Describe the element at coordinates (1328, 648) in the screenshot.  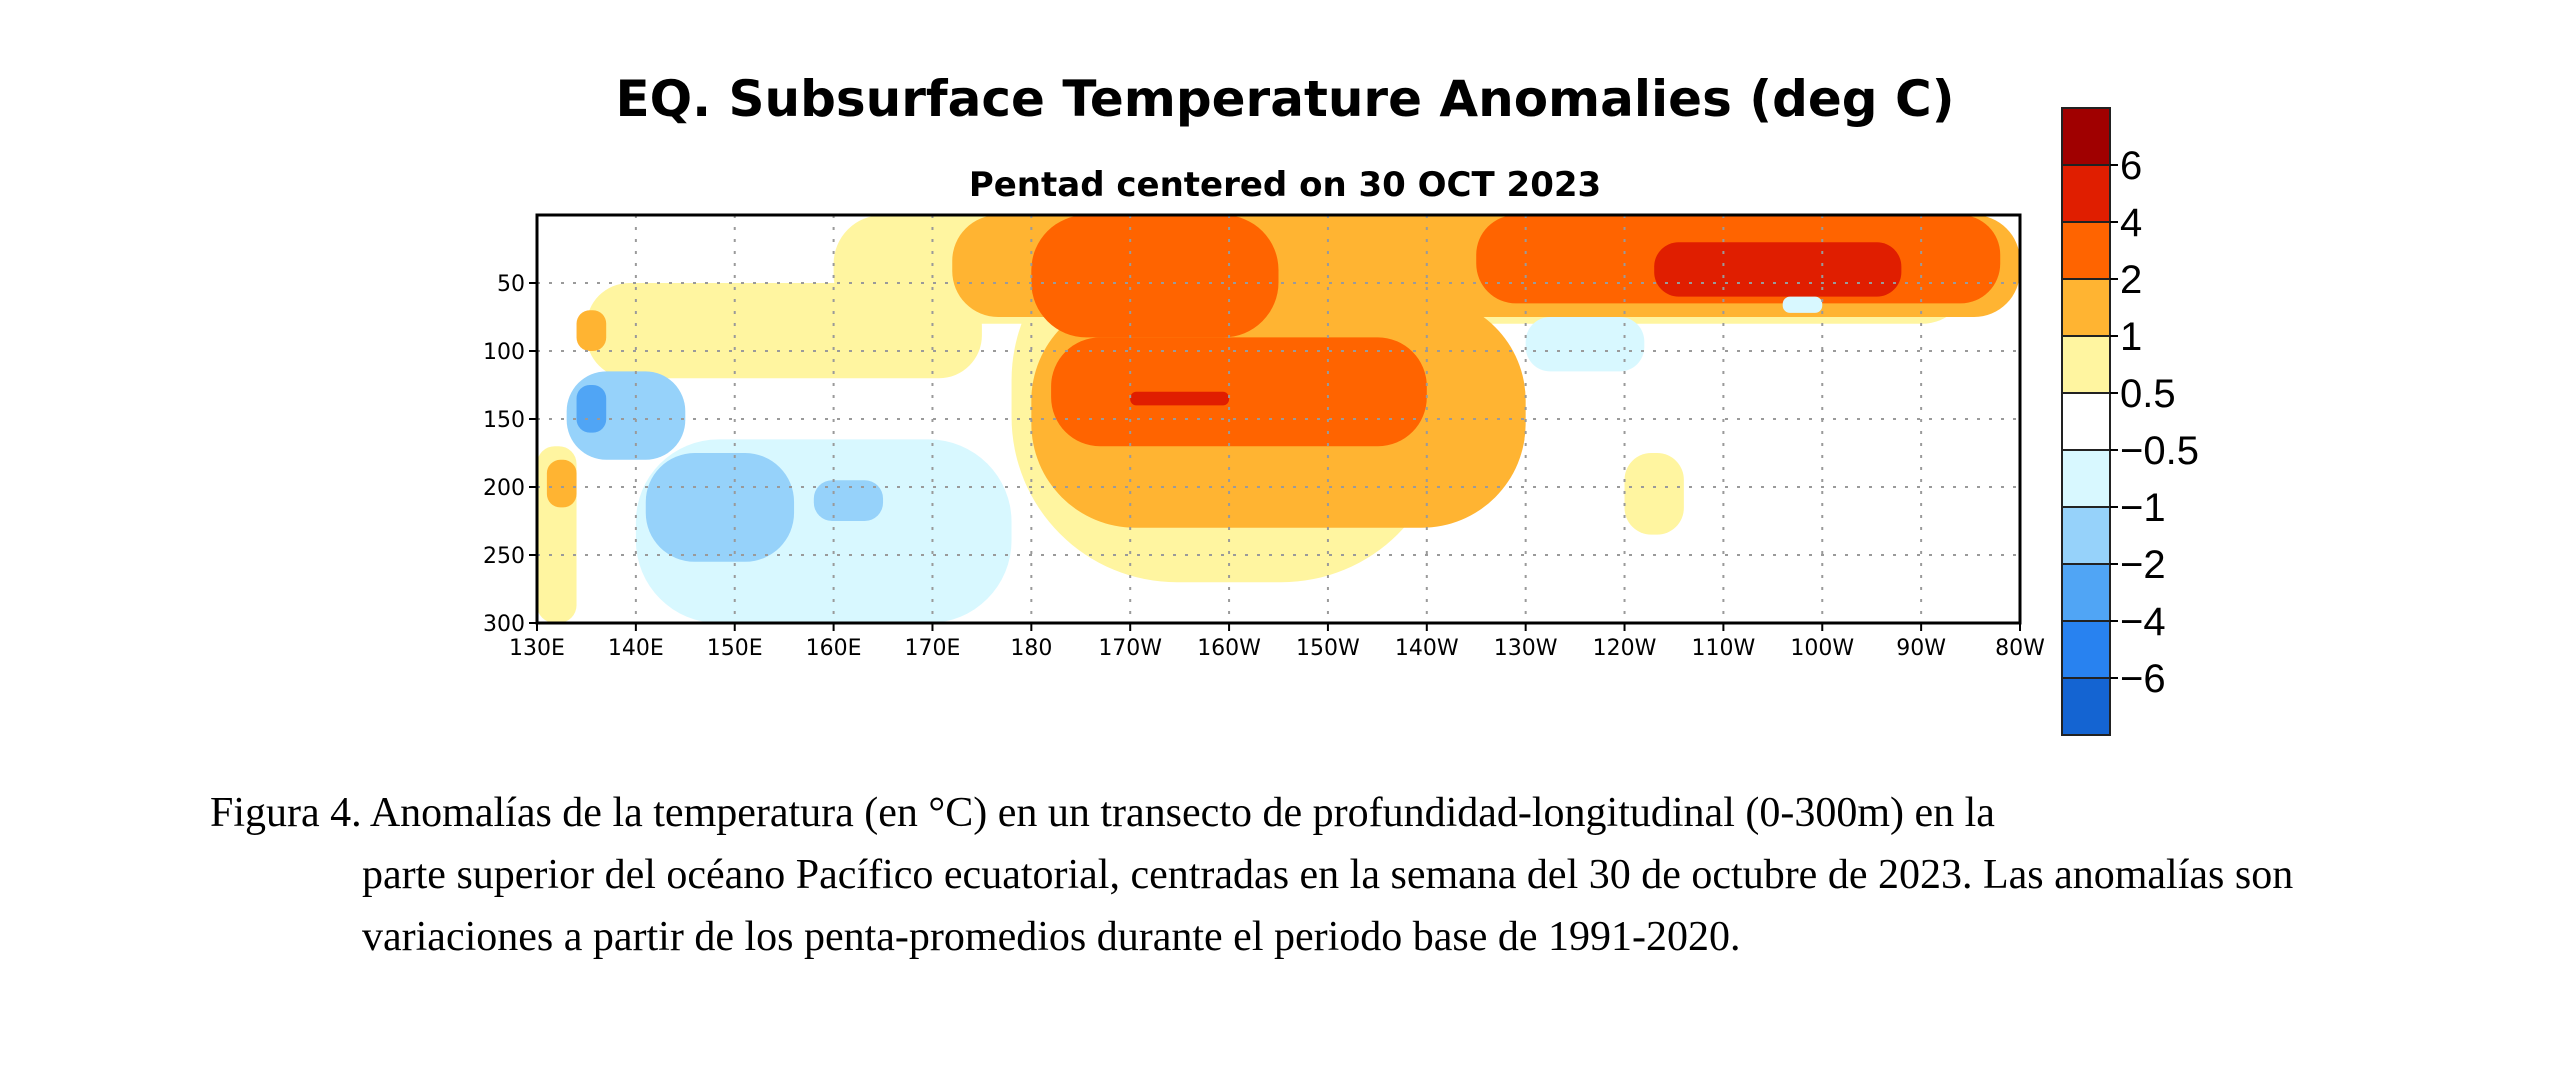
I see `x-tick-label: 150W` at that location.